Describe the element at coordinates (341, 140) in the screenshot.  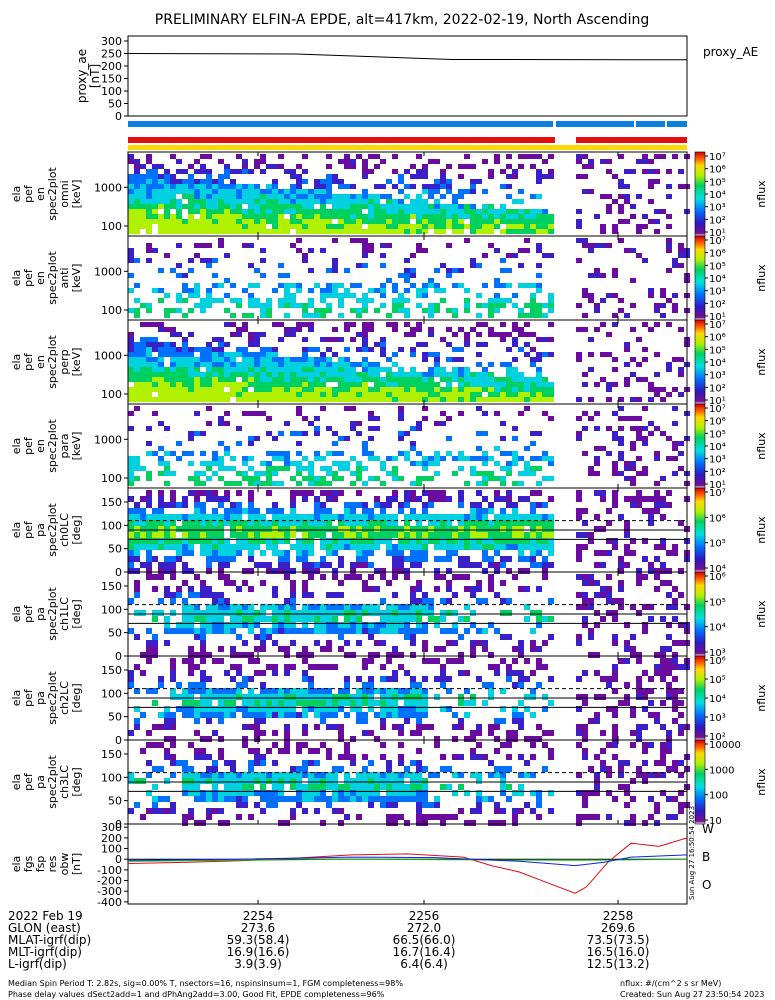
I see `status-bar-red` at that location.